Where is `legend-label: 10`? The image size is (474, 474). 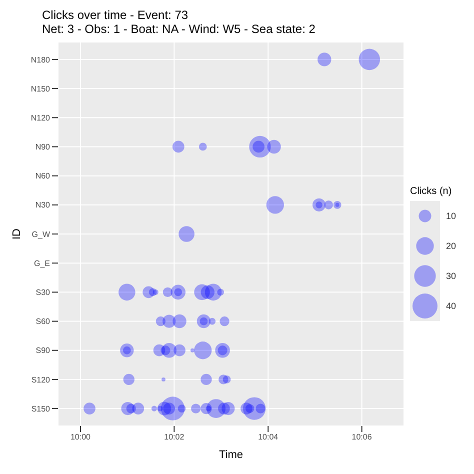
legend-label: 10 is located at coordinates (451, 216).